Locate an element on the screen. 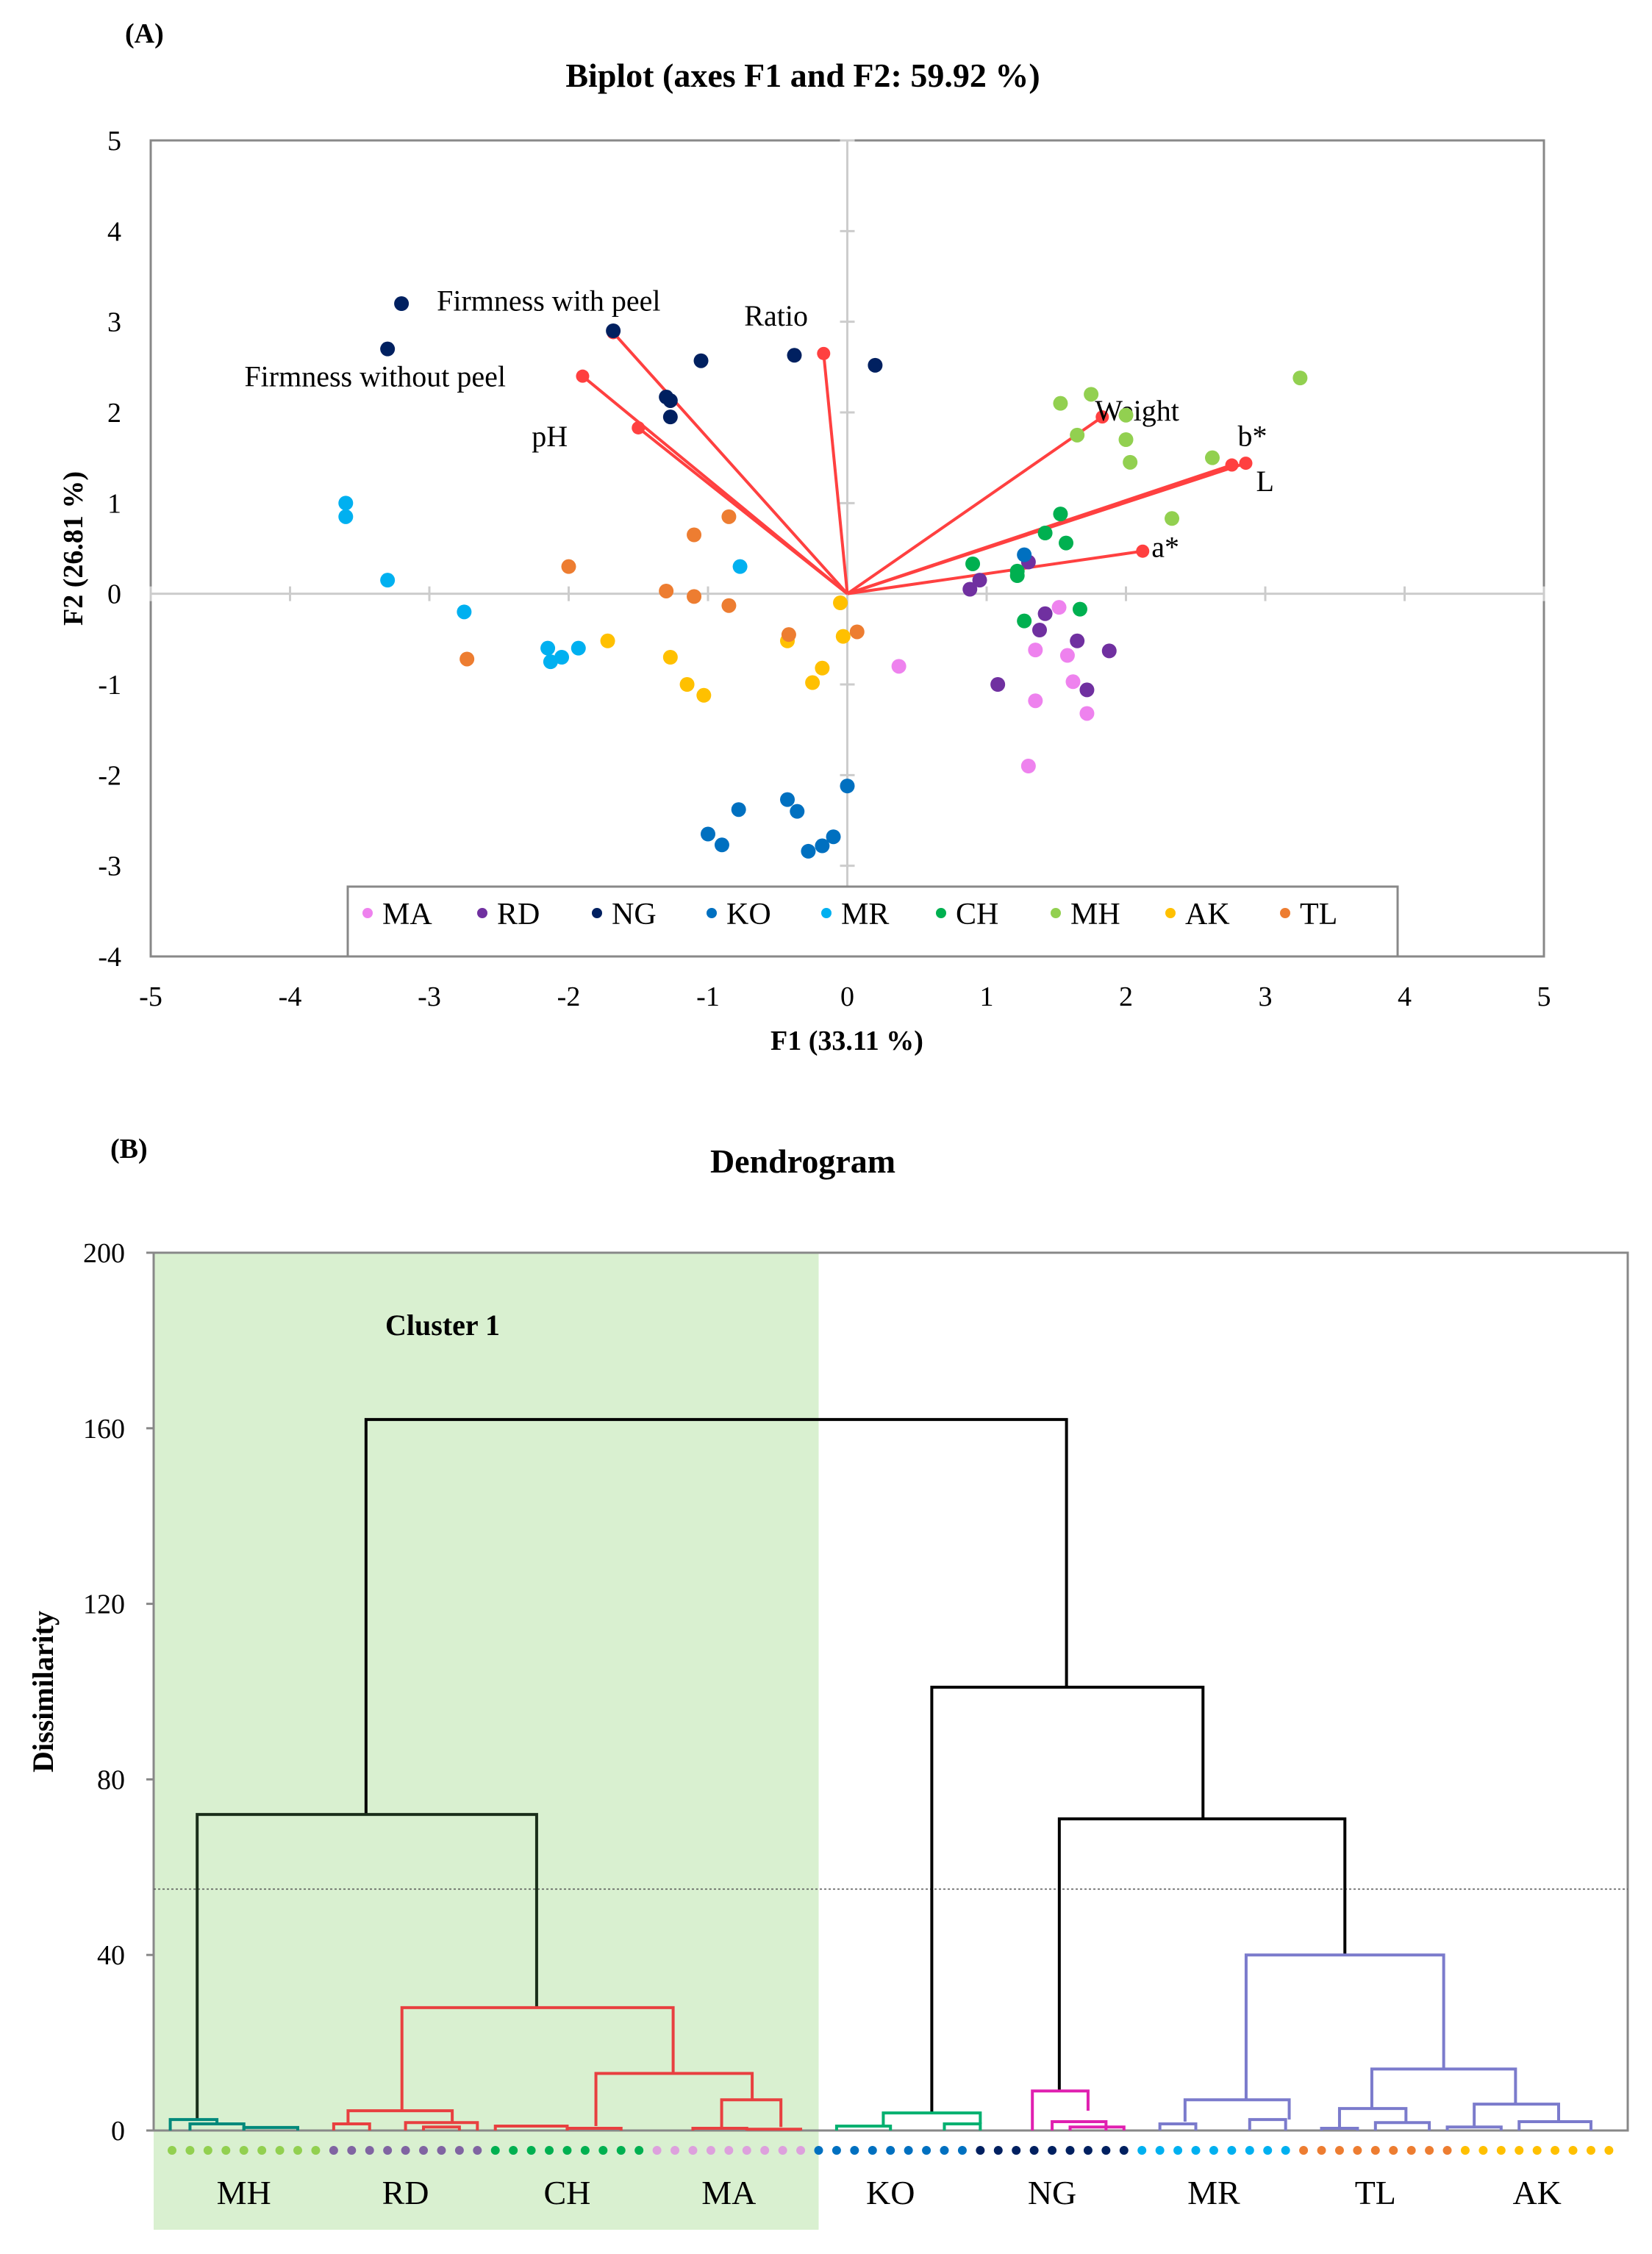 The width and height of the screenshot is (1652, 2254). legend-marker-rd is located at coordinates (482, 913).